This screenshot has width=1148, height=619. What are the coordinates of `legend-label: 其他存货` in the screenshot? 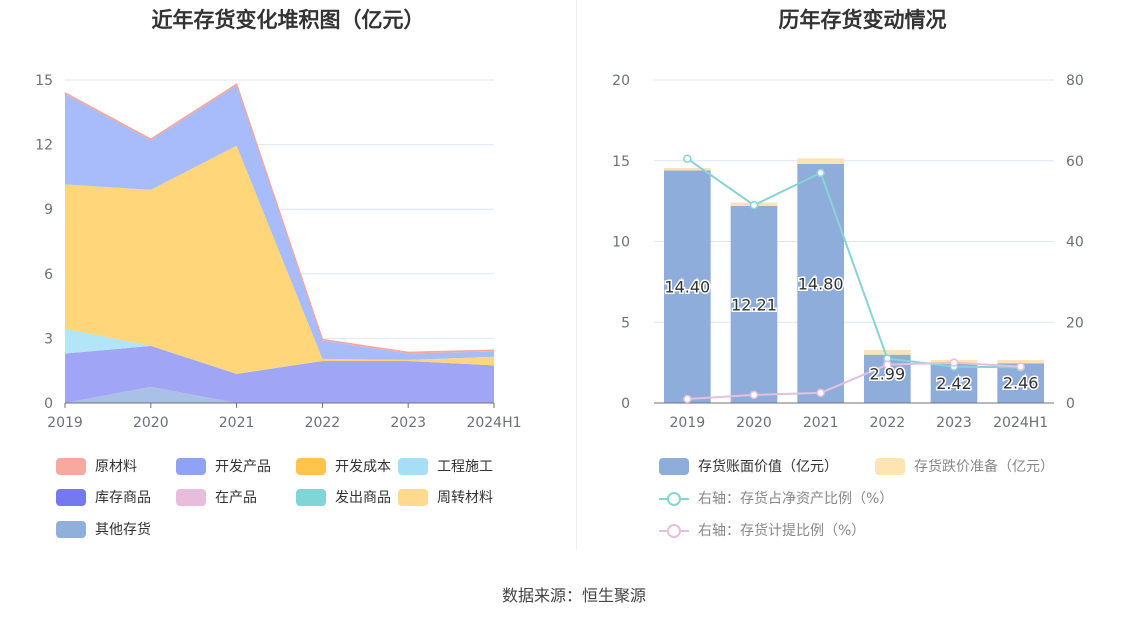 It's located at (123, 530).